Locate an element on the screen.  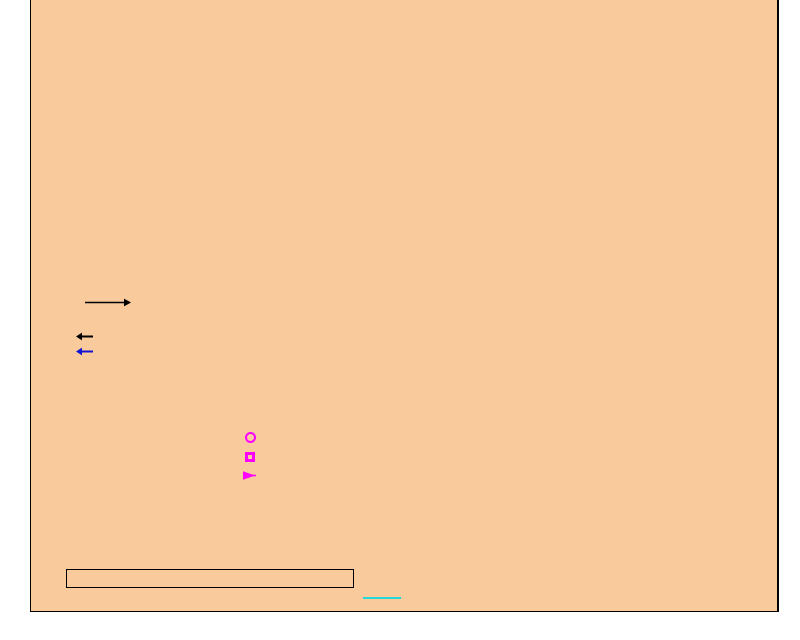
annotation-block is located at coordinates (152, 321).